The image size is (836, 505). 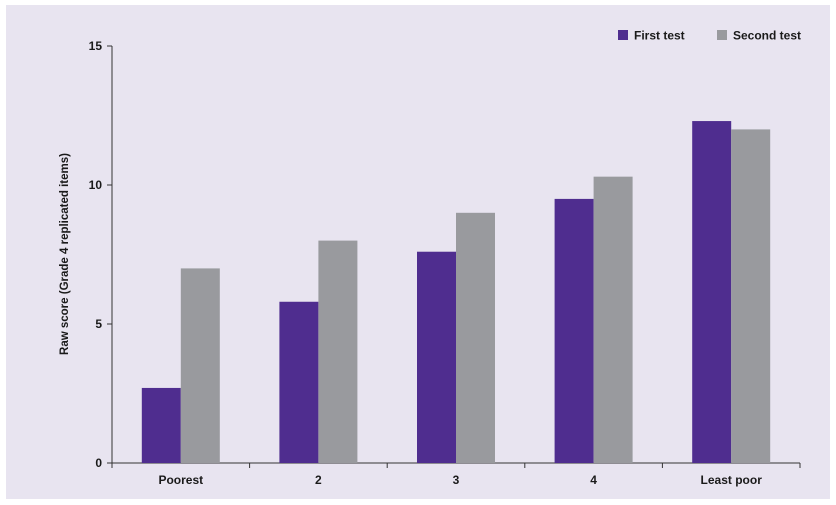 I want to click on x-tick-label: 2, so click(x=318, y=480).